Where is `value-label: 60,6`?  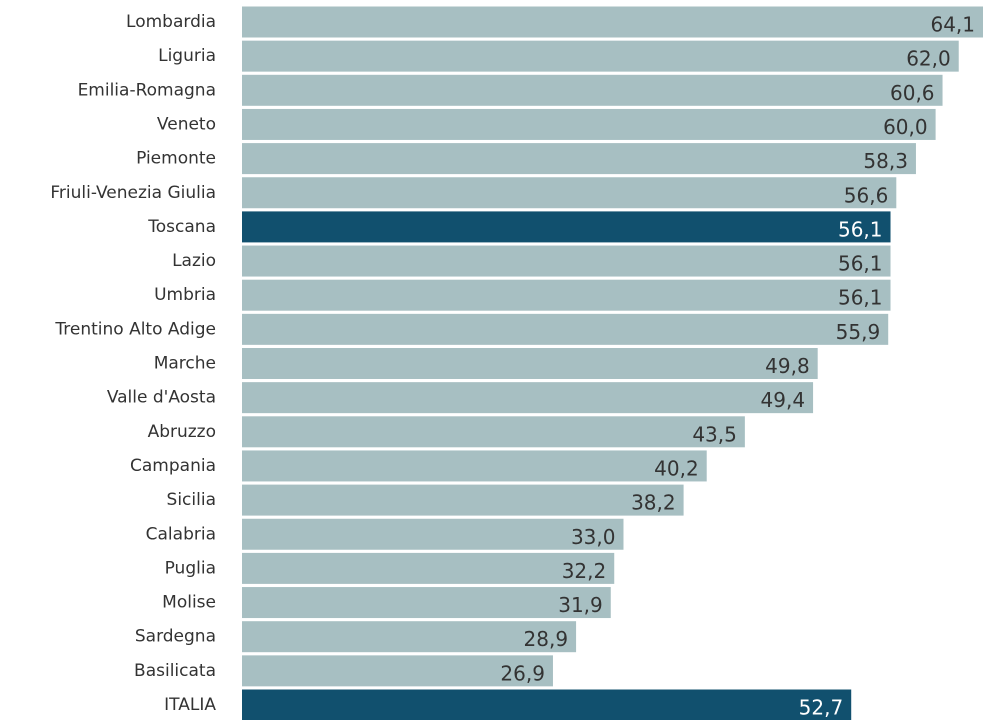 value-label: 60,6 is located at coordinates (912, 93).